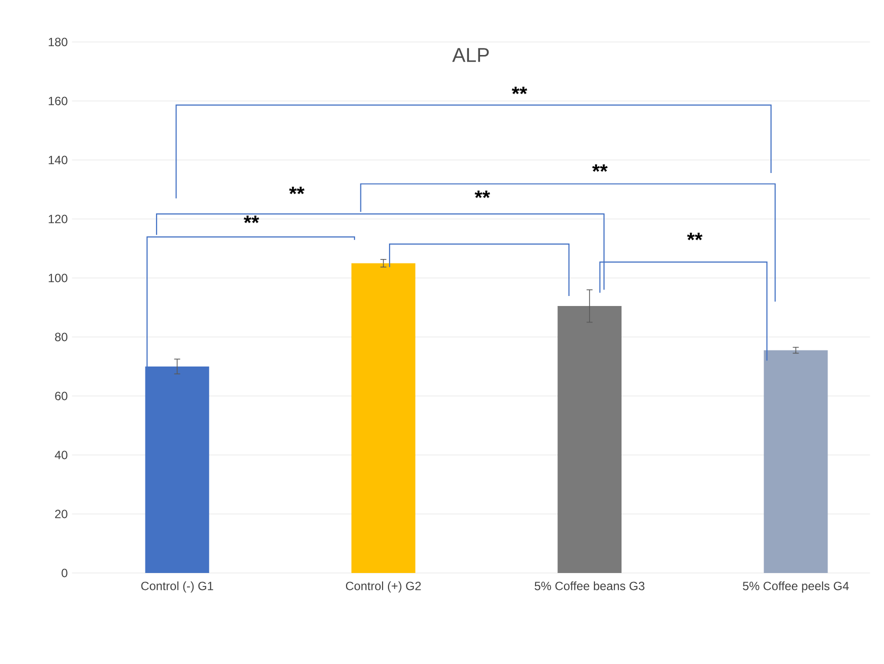 The height and width of the screenshot is (664, 884). Describe the element at coordinates (58, 278) in the screenshot. I see `y-tick-label: 100` at that location.